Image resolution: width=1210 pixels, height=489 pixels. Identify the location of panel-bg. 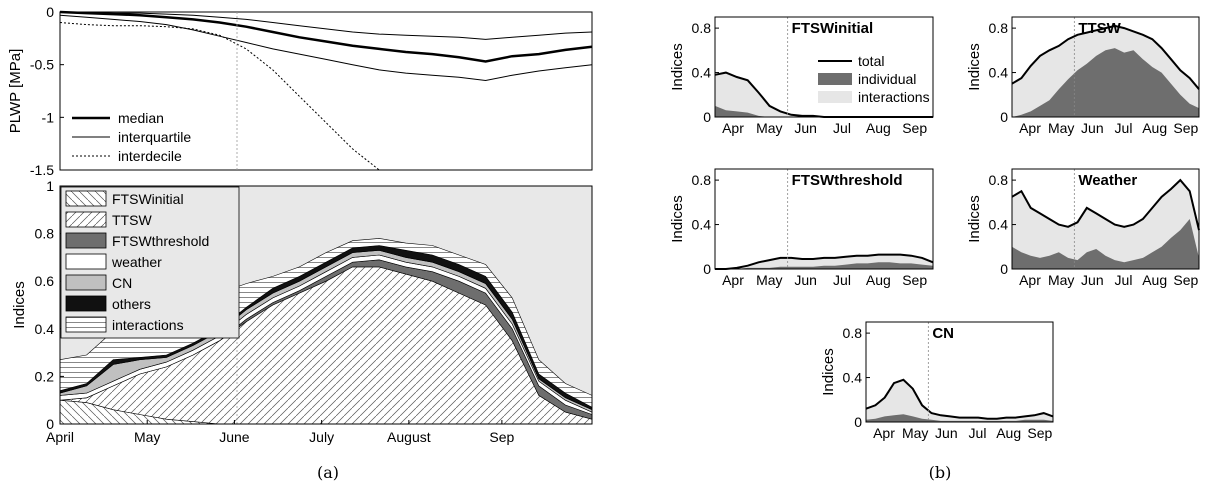
(824, 219).